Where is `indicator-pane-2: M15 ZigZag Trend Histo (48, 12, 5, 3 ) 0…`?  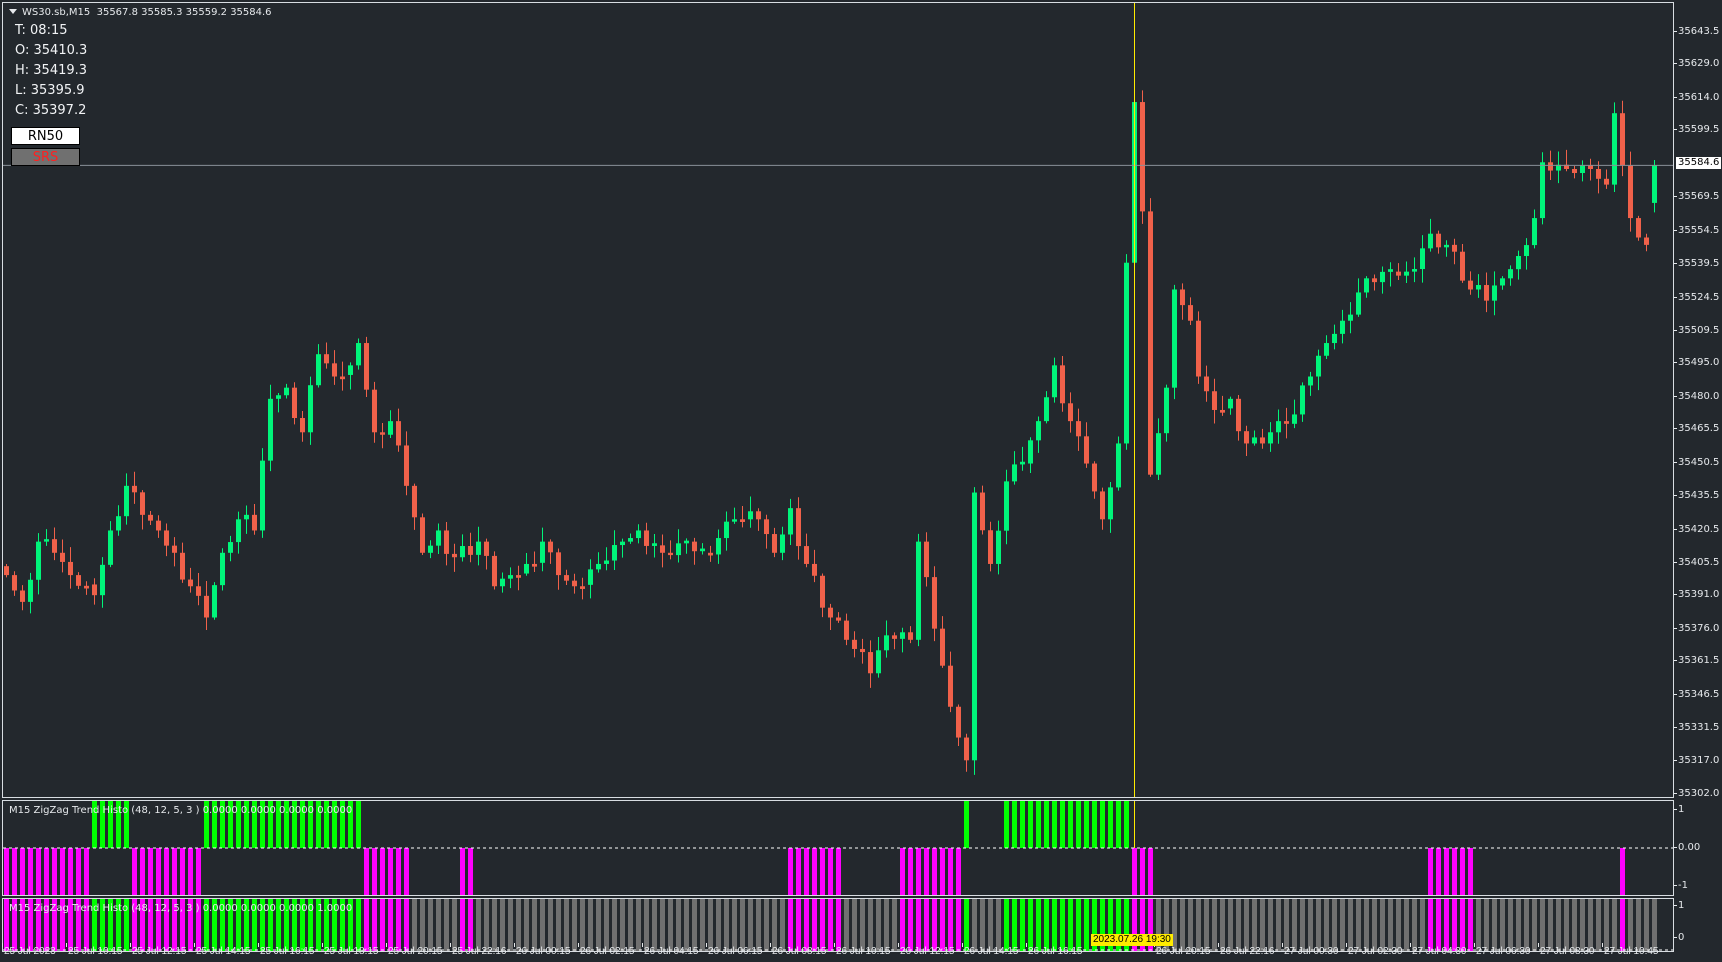 indicator-pane-2: M15 ZigZag Trend Histo (48, 12, 5, 3 ) 0… is located at coordinates (838, 925).